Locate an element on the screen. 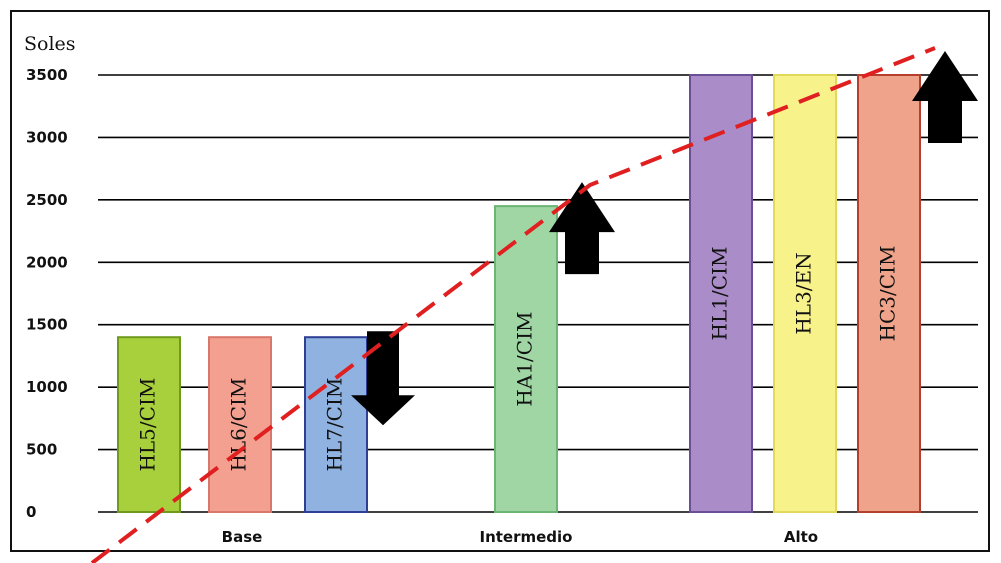 The image size is (1001, 563). bar-hc3-cim is located at coordinates (889, 293).